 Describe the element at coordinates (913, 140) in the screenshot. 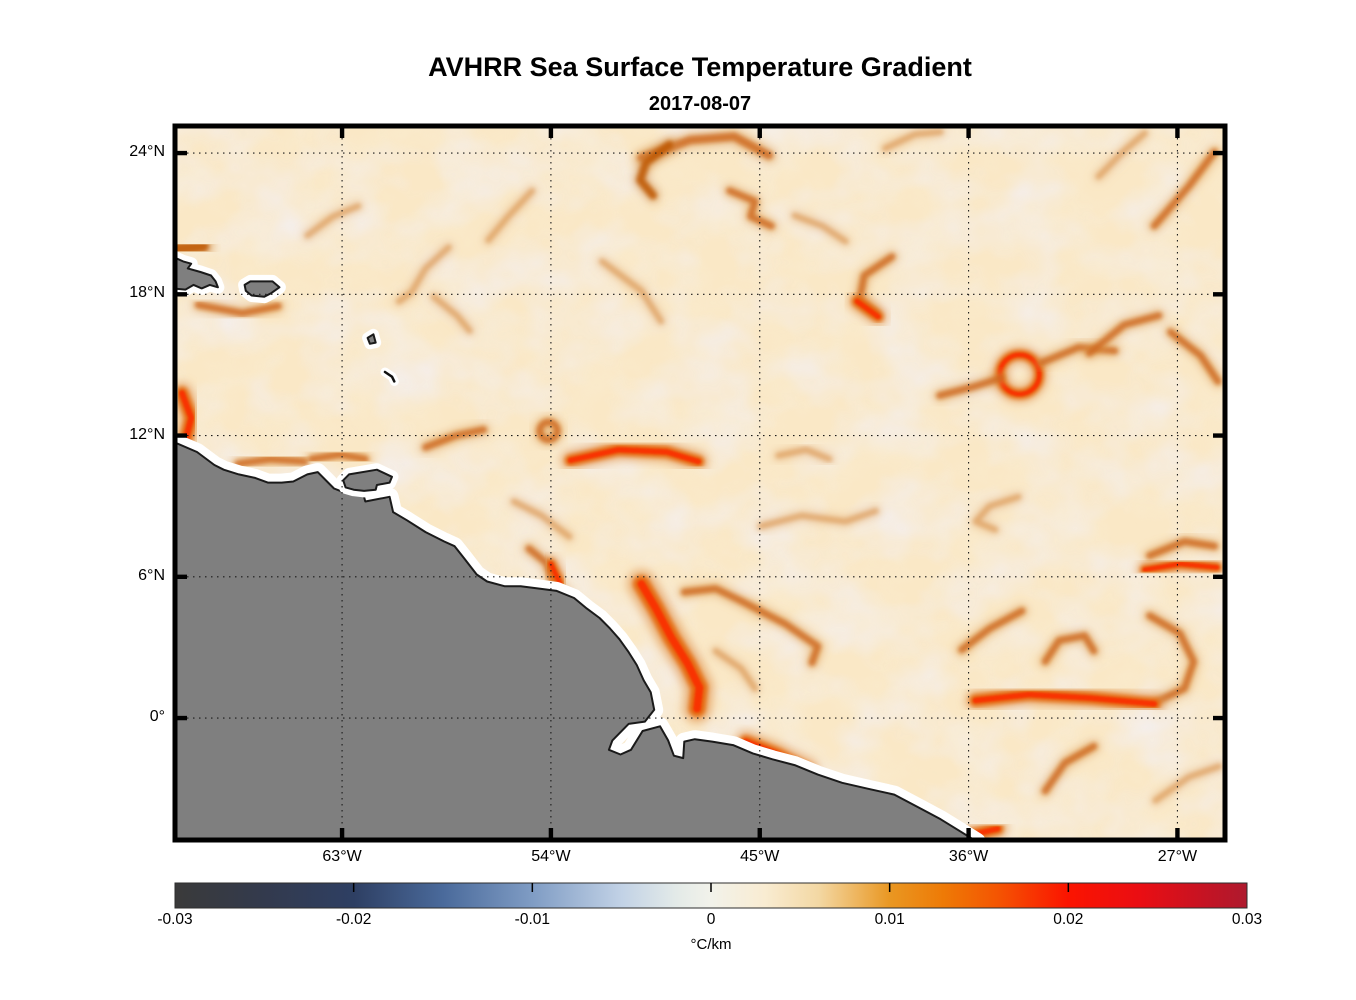

I see `front-top-38w` at that location.